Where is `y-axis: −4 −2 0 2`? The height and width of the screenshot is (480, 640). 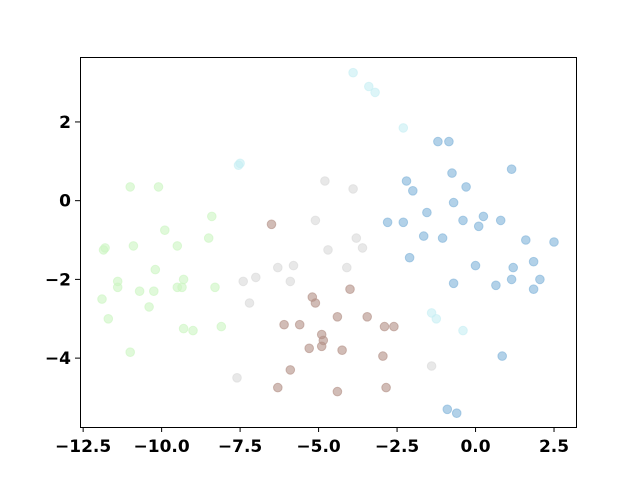 y-axis: −4 −2 0 2 is located at coordinates (62, 241).